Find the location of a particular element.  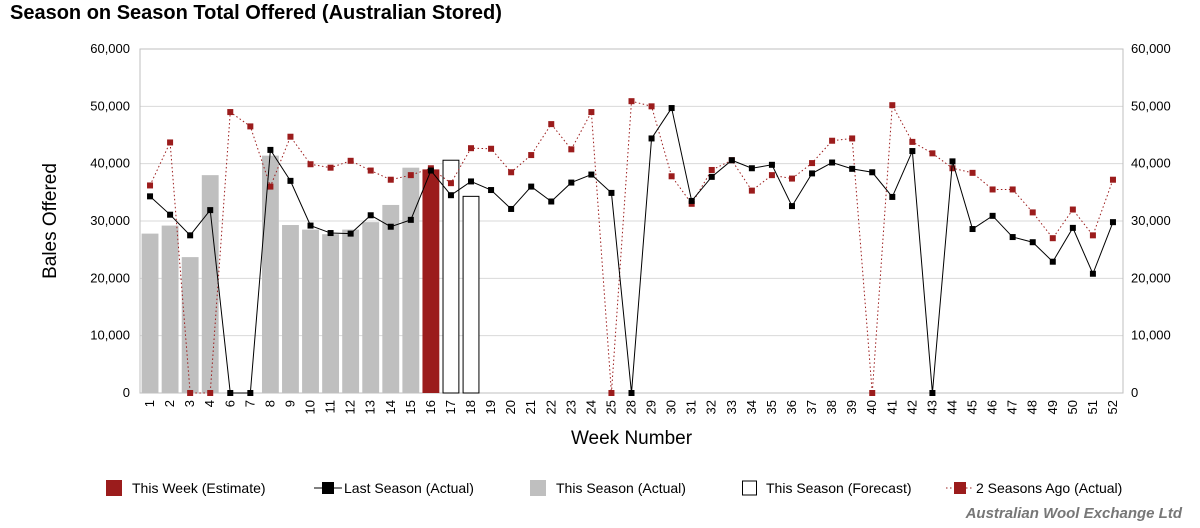

y-tick-label-right: 10,000 is located at coordinates (1151, 335).